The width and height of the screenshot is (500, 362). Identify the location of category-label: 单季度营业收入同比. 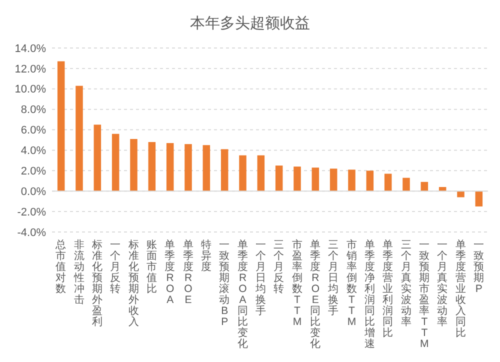
(460, 289).